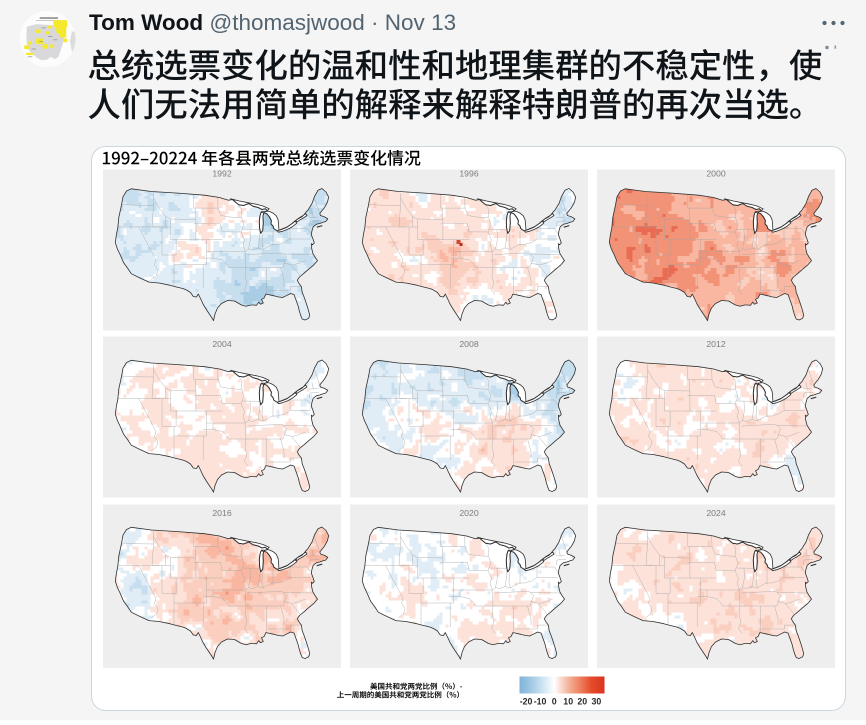 The image size is (866, 725). I want to click on svg-text: -10, so click(540, 702).